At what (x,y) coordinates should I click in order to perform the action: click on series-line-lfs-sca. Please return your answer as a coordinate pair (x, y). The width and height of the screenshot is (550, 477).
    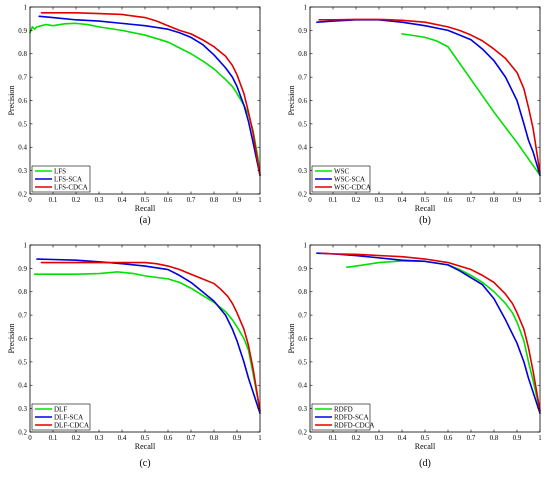
    Looking at the image, I should click on (149, 96).